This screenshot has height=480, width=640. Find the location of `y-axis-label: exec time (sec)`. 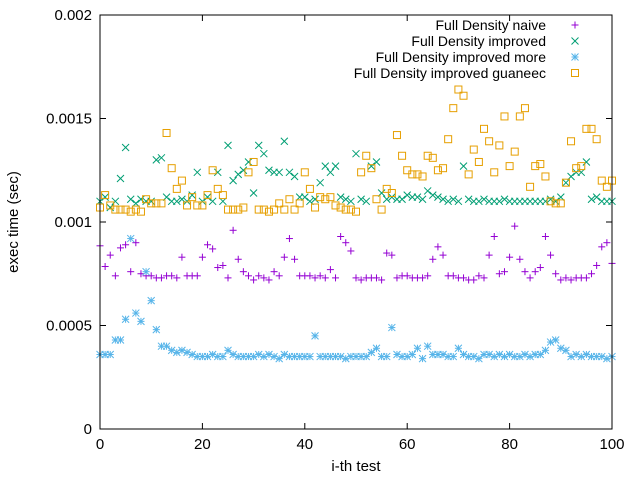

y-axis-label: exec time (sec) is located at coordinates (13, 222).